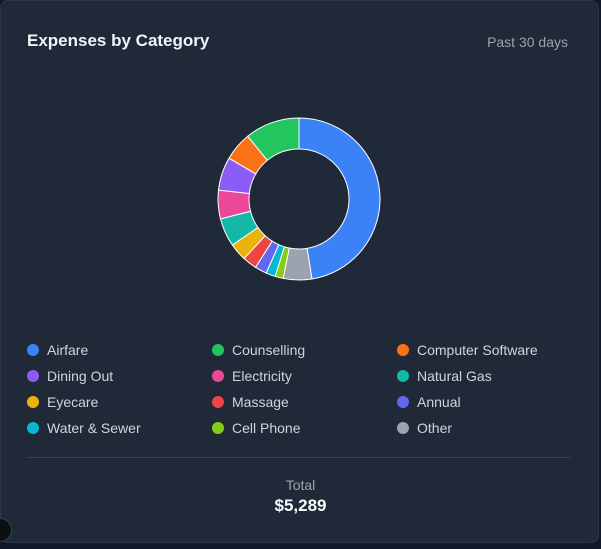  I want to click on total-label: Total, so click(300, 485).